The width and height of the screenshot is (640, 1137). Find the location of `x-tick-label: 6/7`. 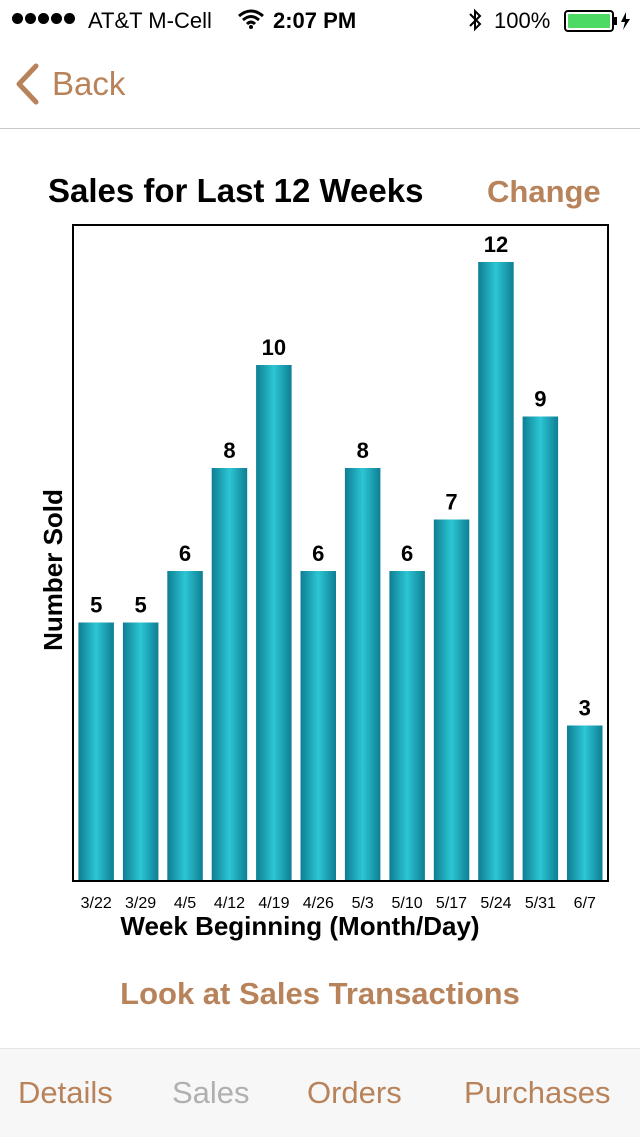

x-tick-label: 6/7 is located at coordinates (585, 903).